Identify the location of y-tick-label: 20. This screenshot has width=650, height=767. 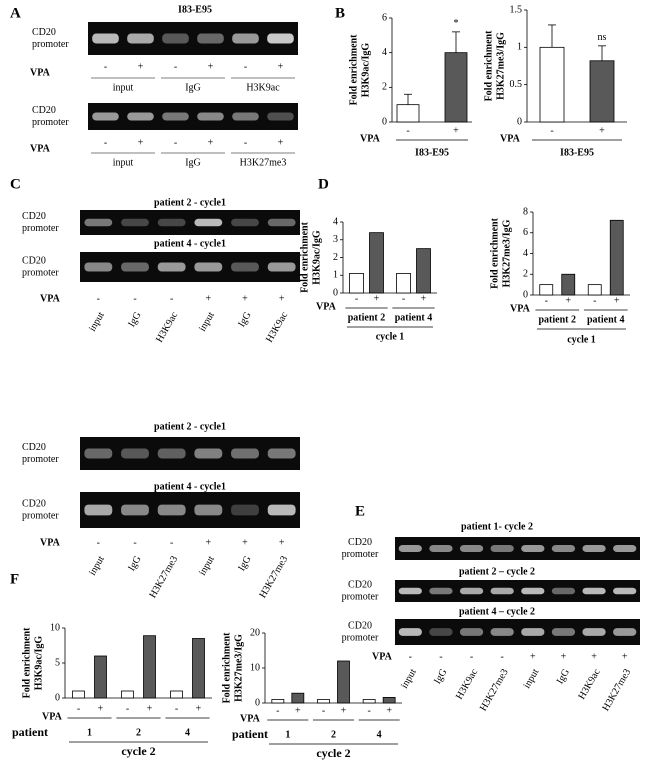
(255, 632).